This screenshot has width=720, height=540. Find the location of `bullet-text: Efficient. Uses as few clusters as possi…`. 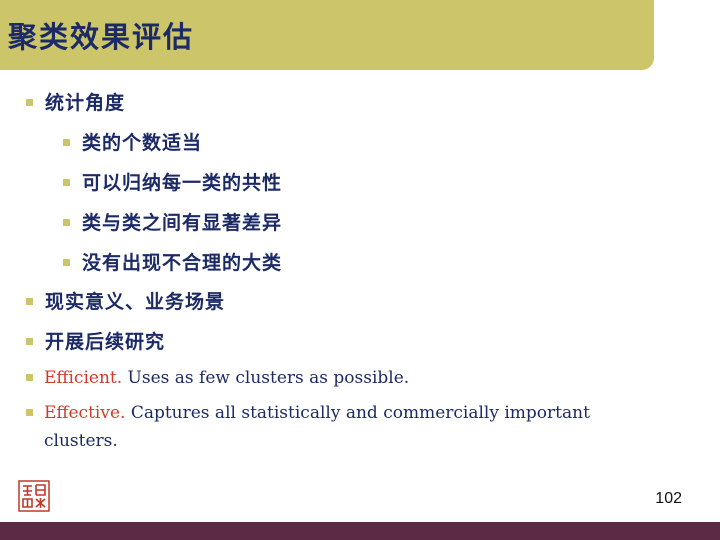

bullet-text: Efficient. Uses as few clusters as possi… is located at coordinates (226, 378).